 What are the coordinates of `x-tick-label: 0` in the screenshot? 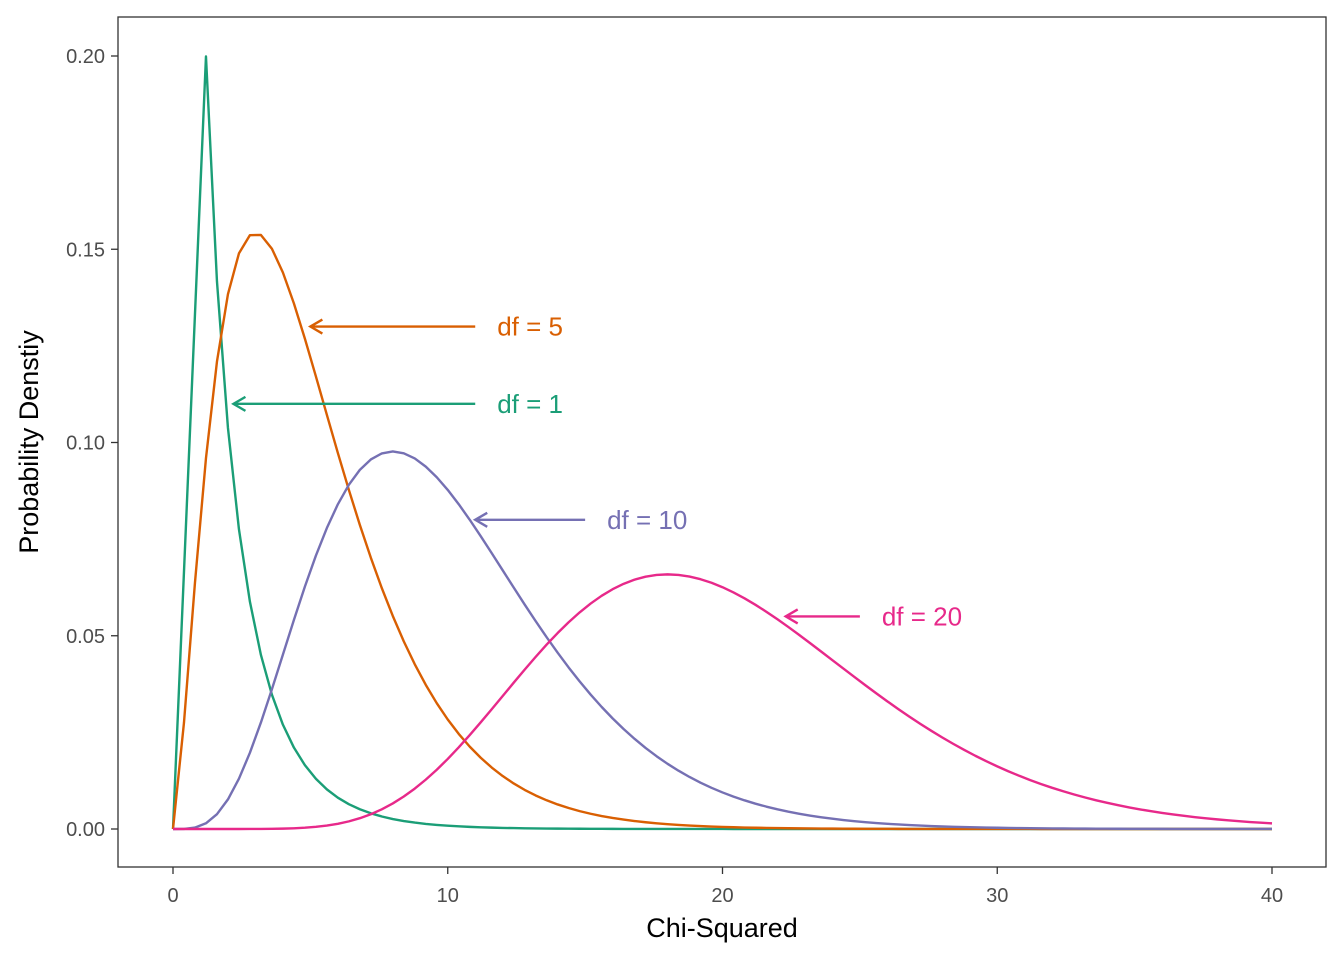 It's located at (172, 896).